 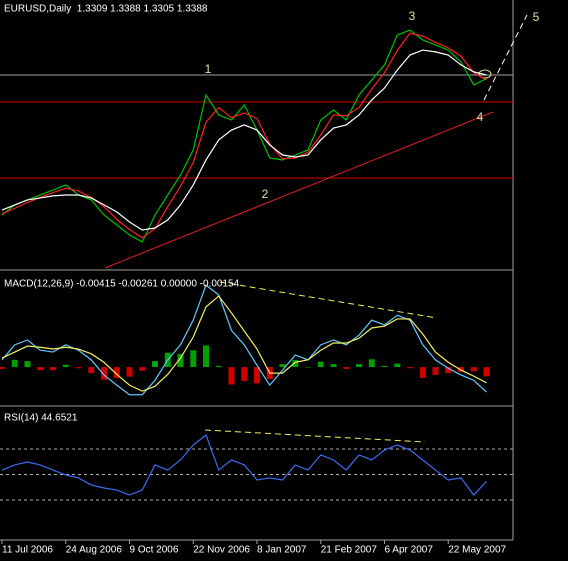 What do you see at coordinates (94, 550) in the screenshot?
I see `x-tick-label: 24 Aug 2006` at bounding box center [94, 550].